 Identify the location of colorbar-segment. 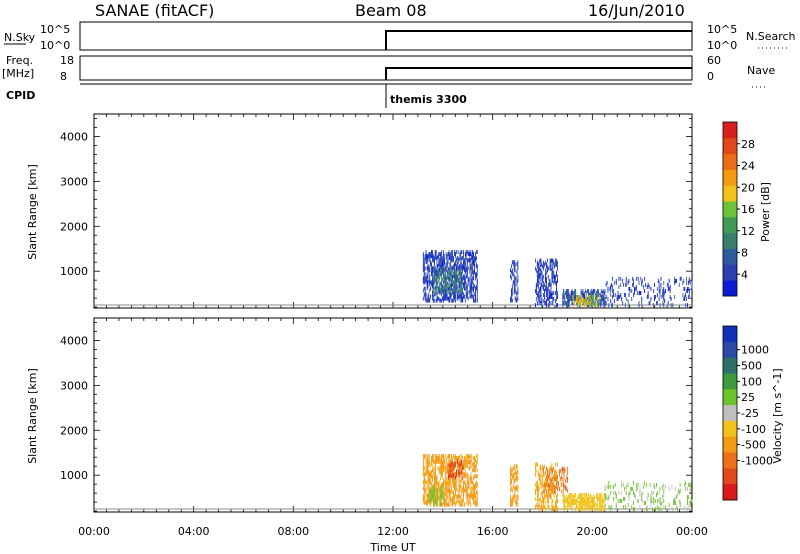
(730, 256).